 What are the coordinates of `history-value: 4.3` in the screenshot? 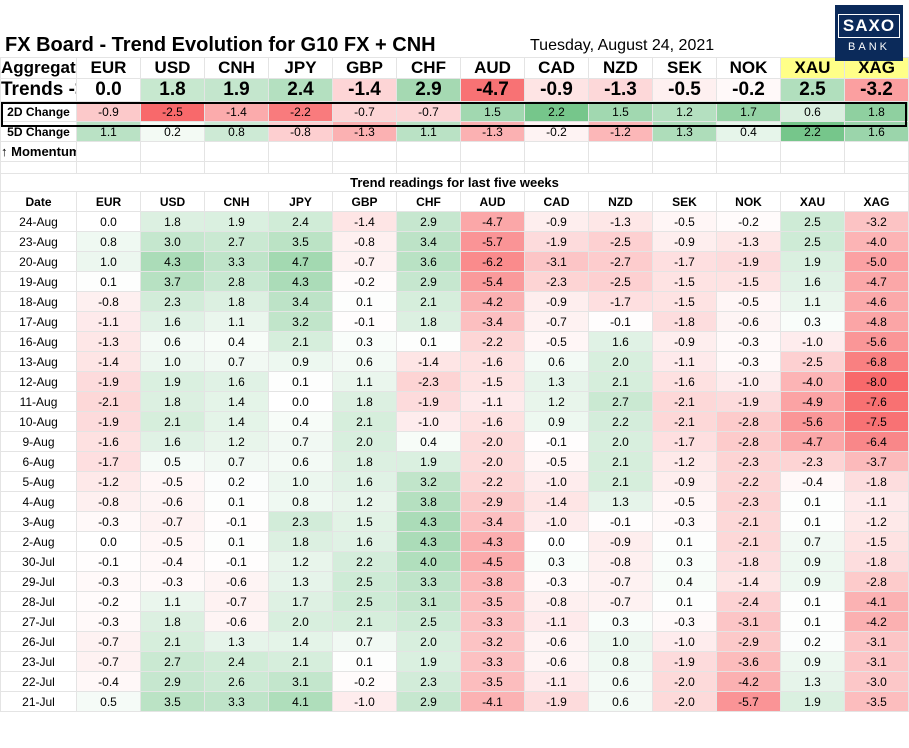 It's located at (428, 521).